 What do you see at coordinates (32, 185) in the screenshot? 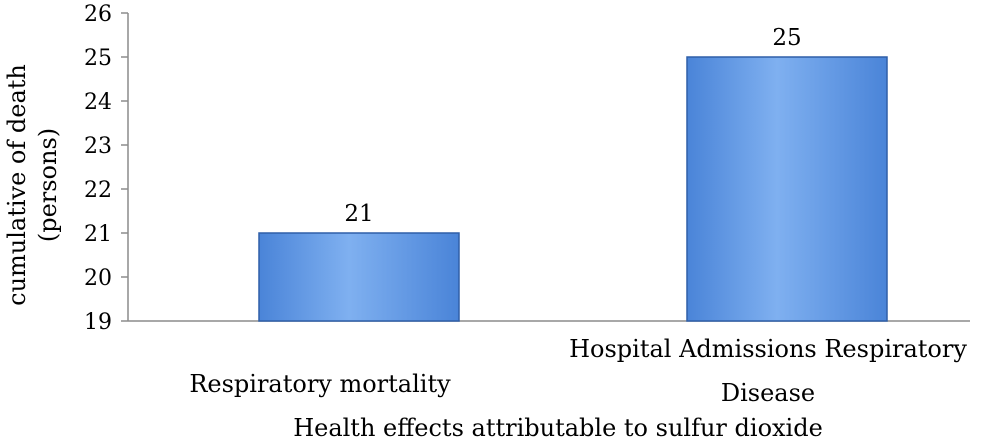
I see `y-axis-title: cumulative of death (persons)` at bounding box center [32, 185].